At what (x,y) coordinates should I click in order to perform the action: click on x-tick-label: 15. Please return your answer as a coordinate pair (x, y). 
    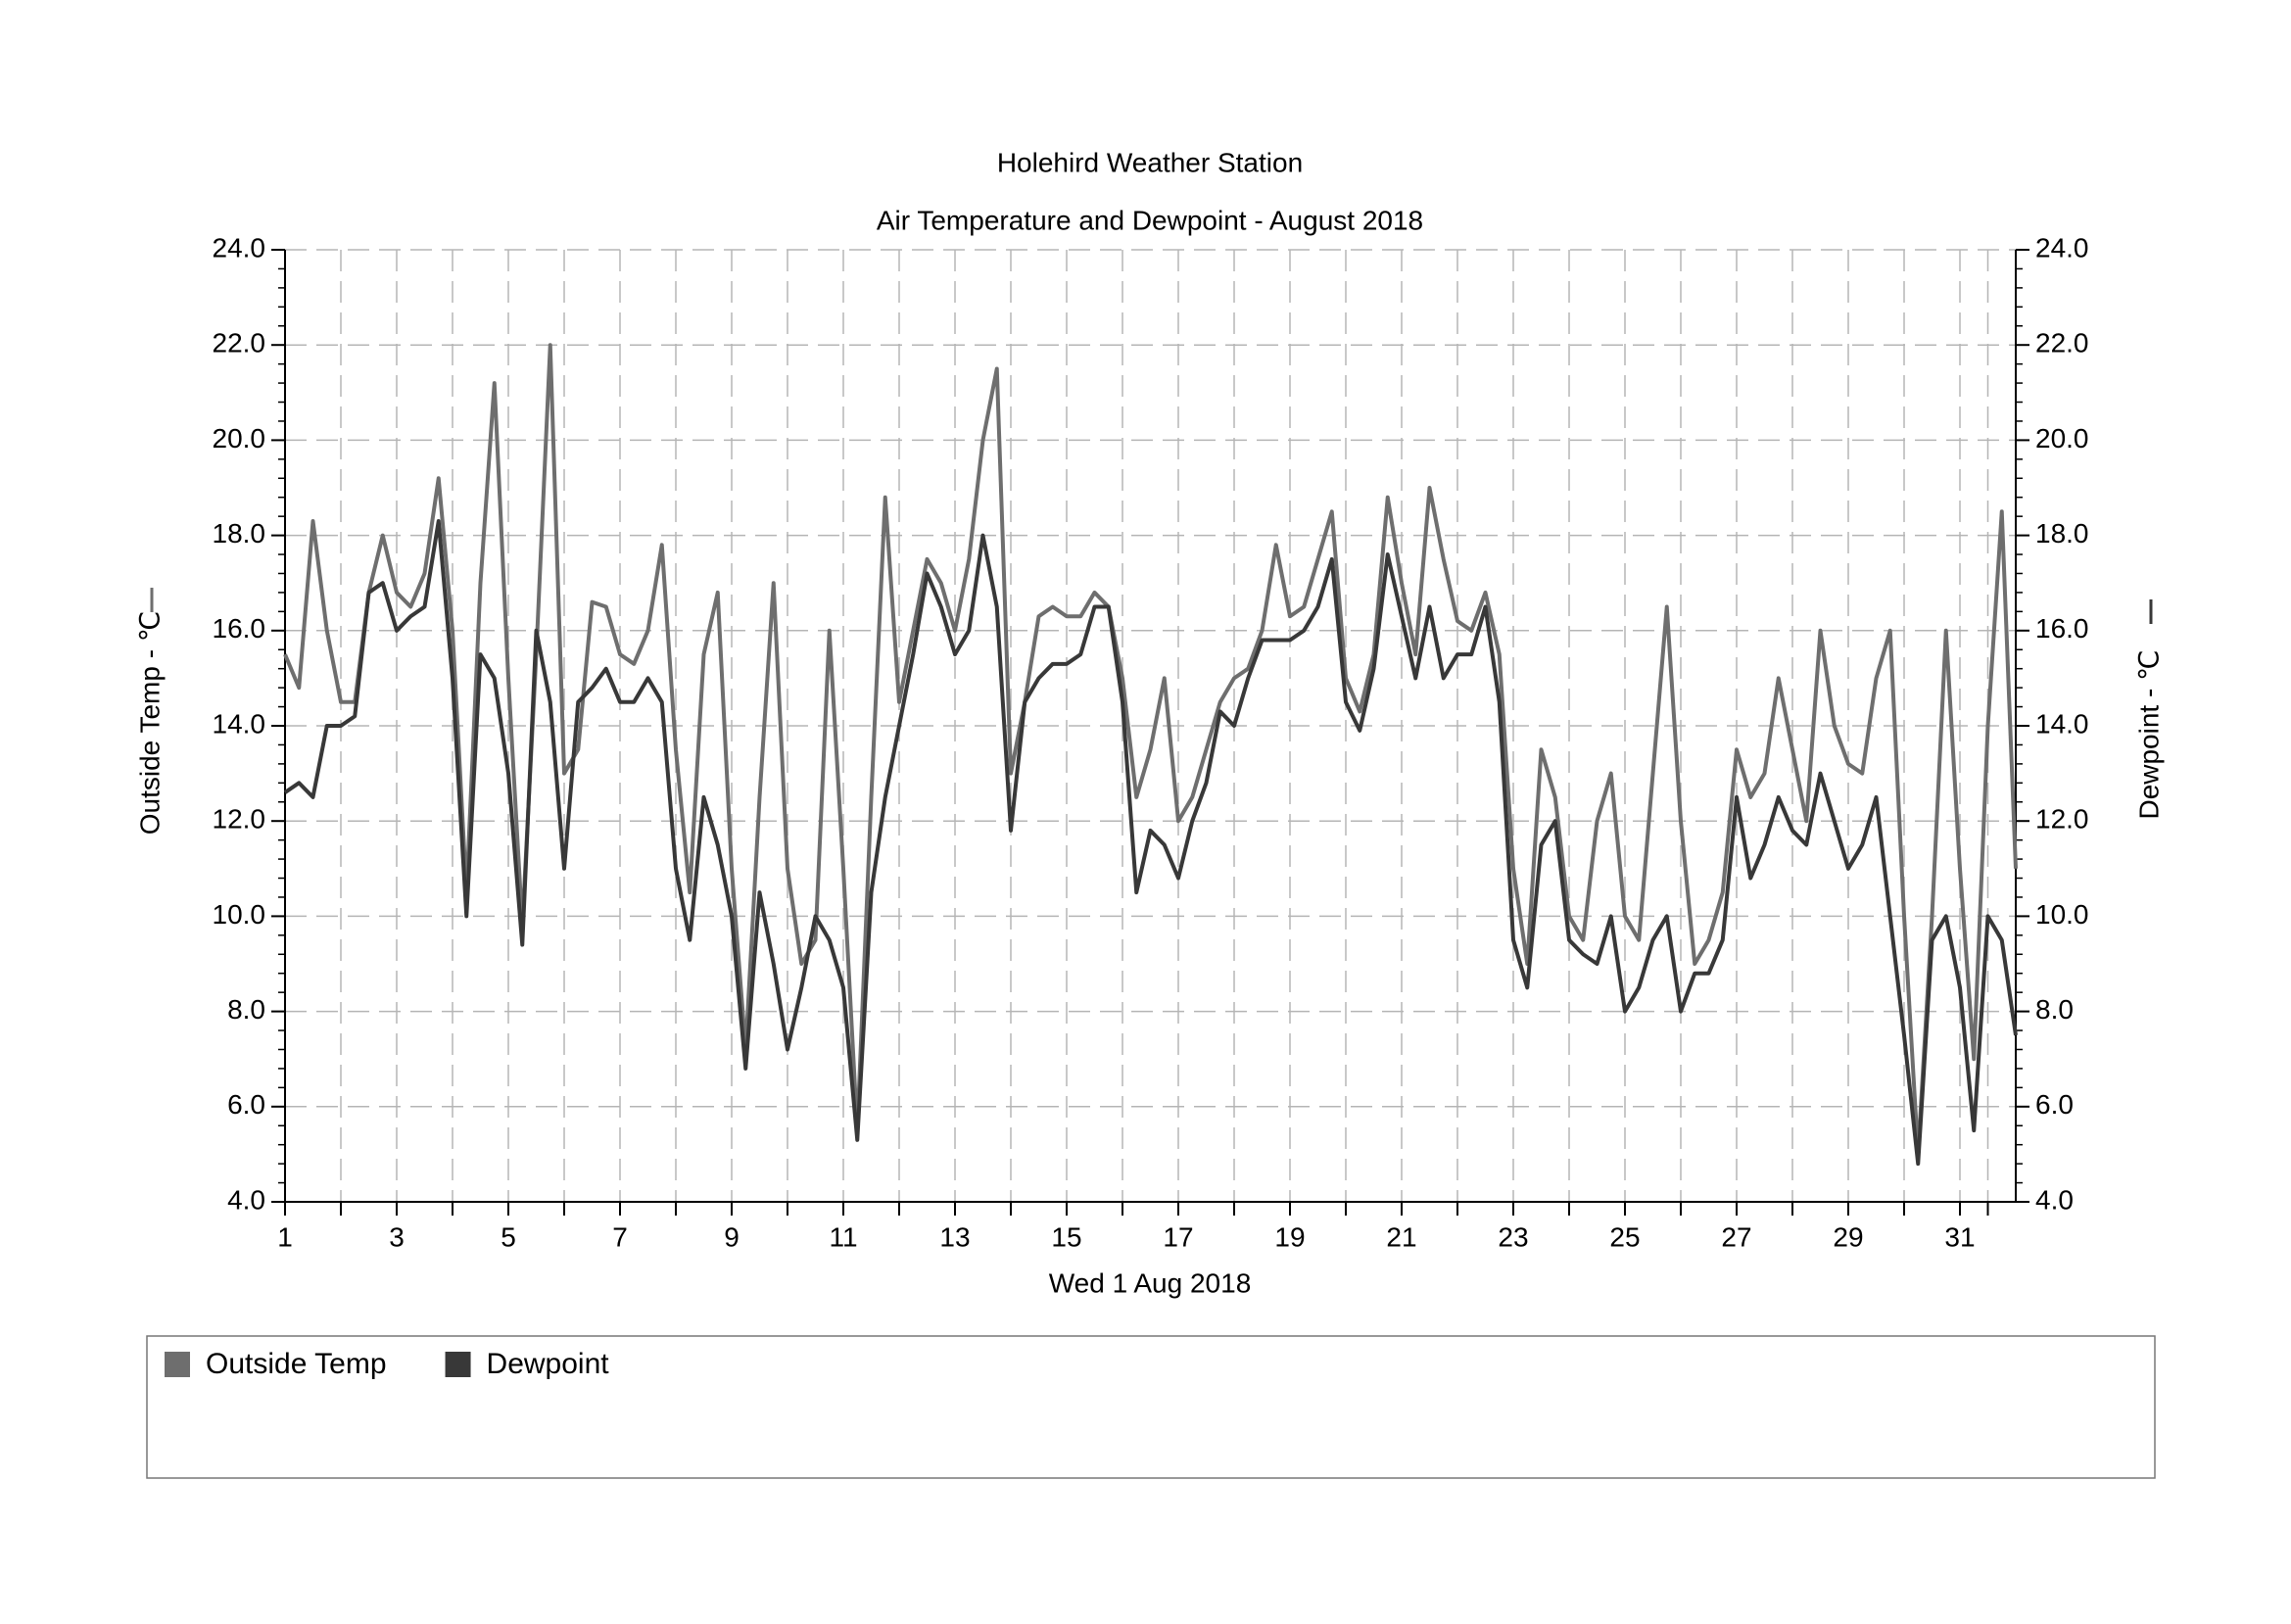
    Looking at the image, I should click on (1066, 1236).